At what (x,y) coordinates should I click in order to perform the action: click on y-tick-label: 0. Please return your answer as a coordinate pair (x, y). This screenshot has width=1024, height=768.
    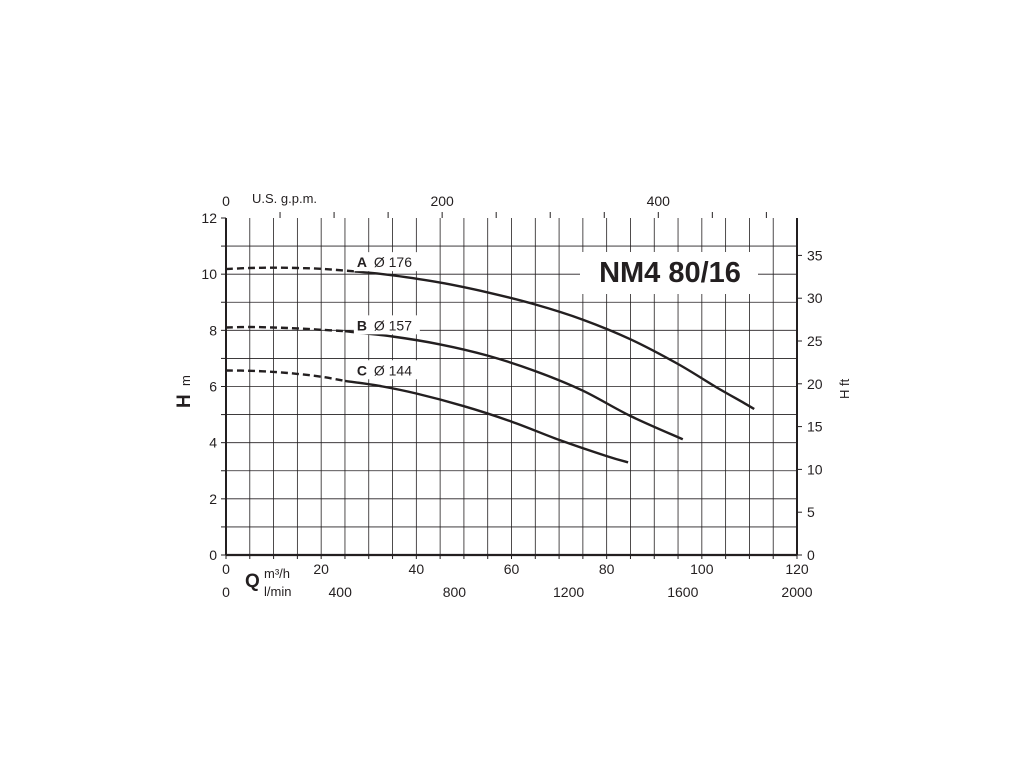
    Looking at the image, I should click on (213, 555).